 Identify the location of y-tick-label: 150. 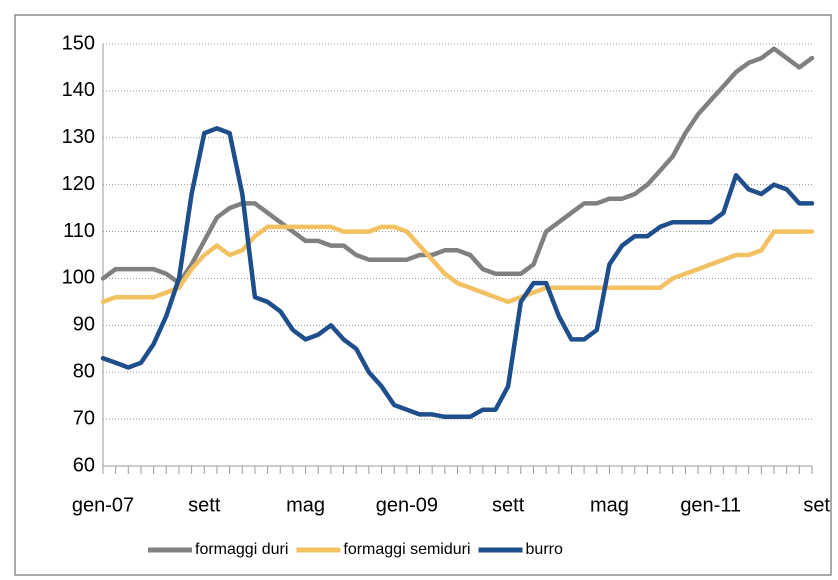
(78, 43).